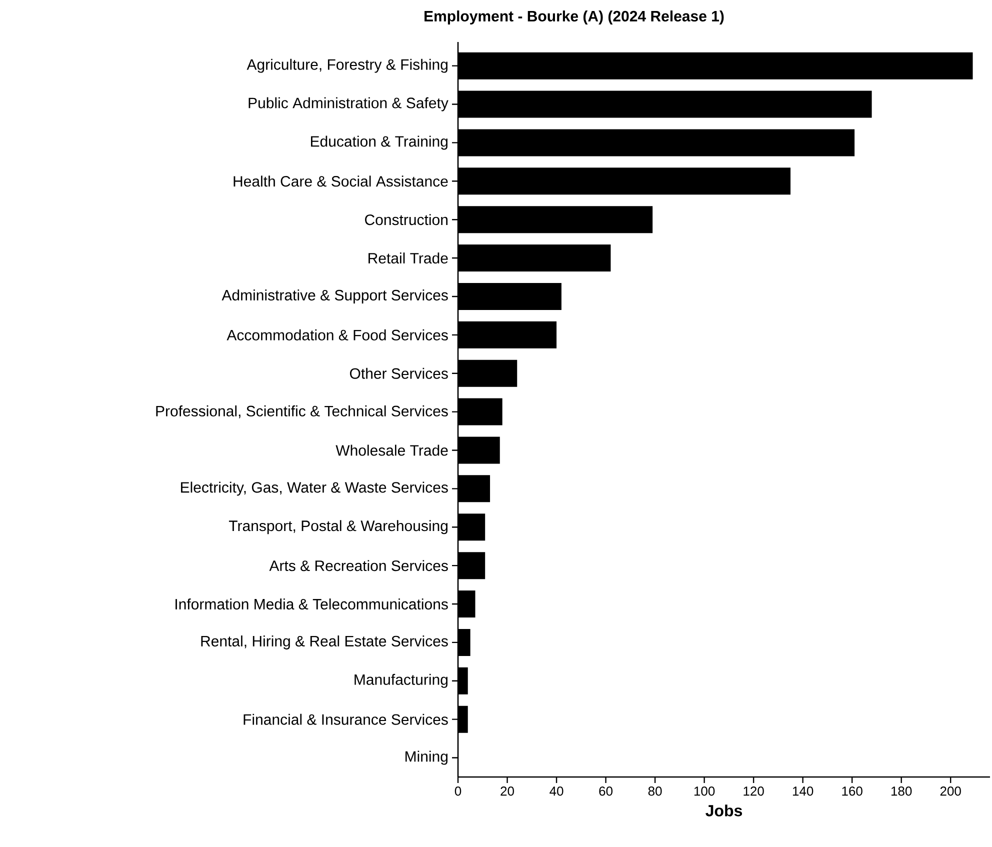 The image size is (992, 847). Describe the element at coordinates (379, 143) in the screenshot. I see `y-tick-label: Education & Training` at that location.